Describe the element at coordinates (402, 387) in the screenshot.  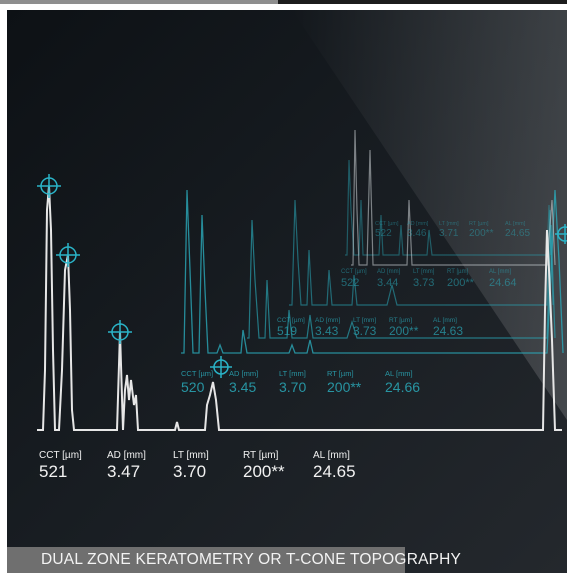
I see `al-value: 24.66` at that location.